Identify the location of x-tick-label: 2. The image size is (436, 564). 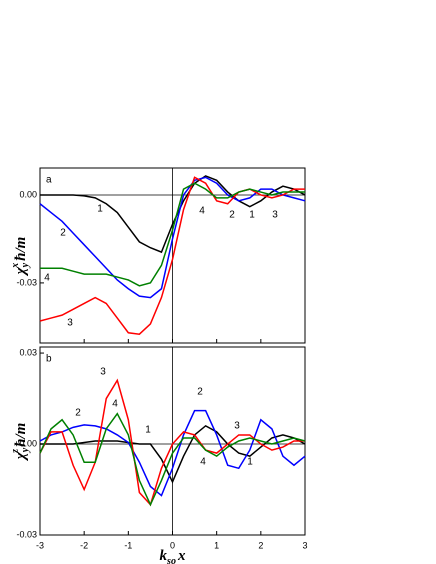
(260, 545).